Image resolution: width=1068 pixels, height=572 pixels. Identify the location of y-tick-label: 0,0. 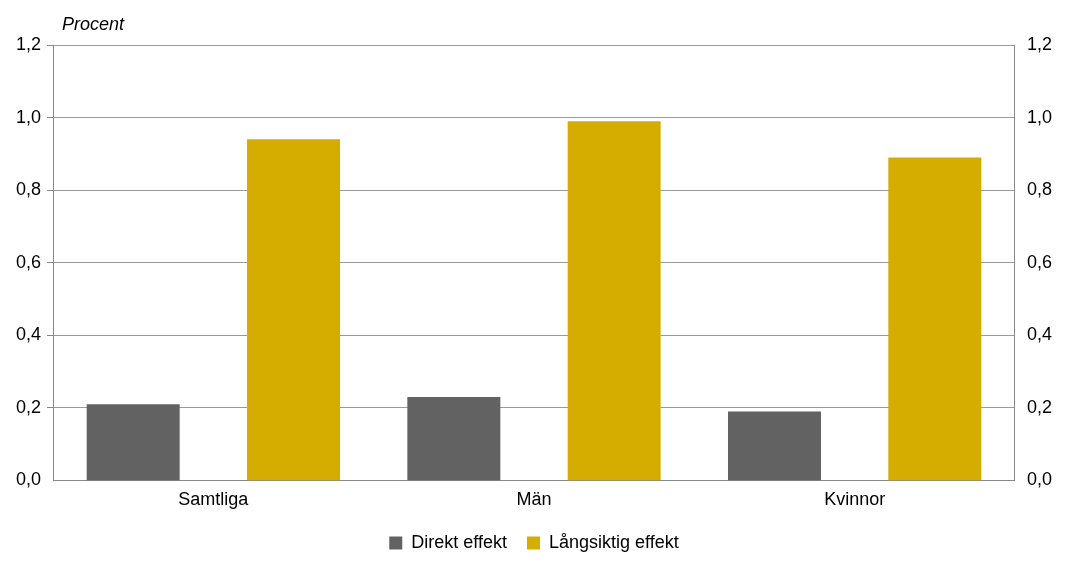
(28, 479).